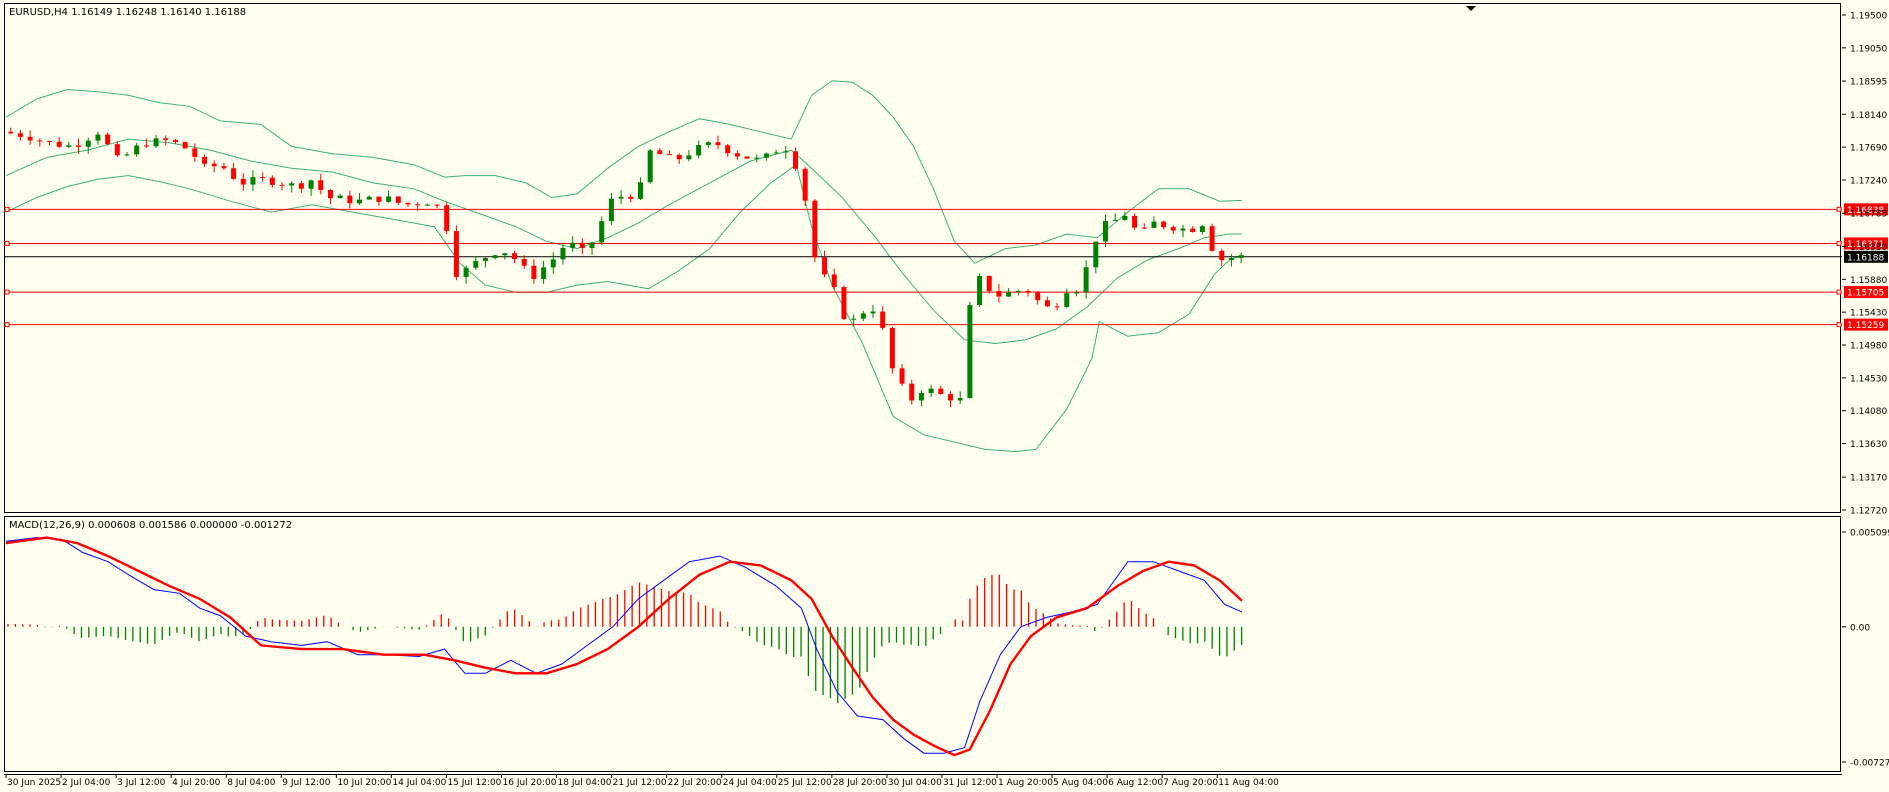 This screenshot has width=1889, height=792. Describe the element at coordinates (1868, 83) in the screenshot. I see `price-tick-label: 1.18595` at that location.